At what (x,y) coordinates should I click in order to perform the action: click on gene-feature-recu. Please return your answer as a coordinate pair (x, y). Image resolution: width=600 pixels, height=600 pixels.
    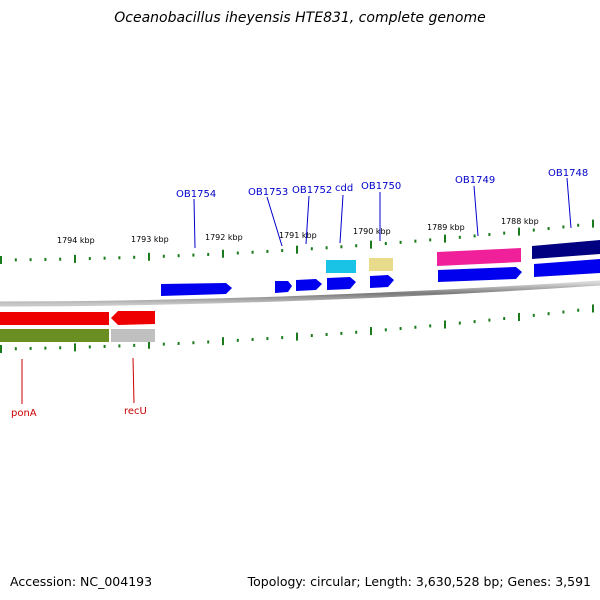
    Looking at the image, I should click on (133, 318).